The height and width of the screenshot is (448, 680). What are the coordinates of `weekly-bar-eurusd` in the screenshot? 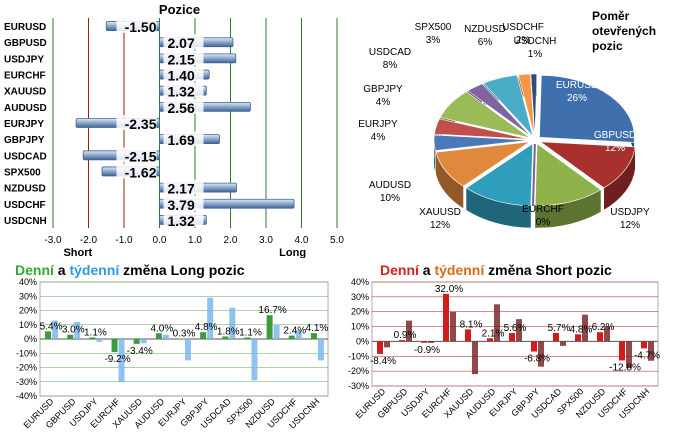 It's located at (387, 344).